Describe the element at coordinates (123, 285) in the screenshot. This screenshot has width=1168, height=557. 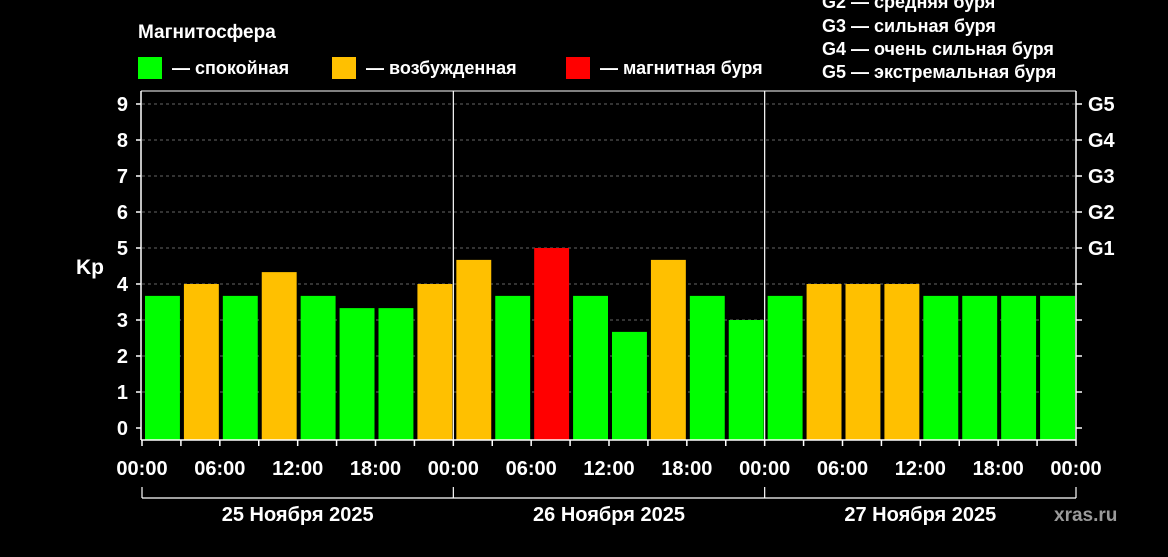
I see `y-tick-label: 4` at that location.